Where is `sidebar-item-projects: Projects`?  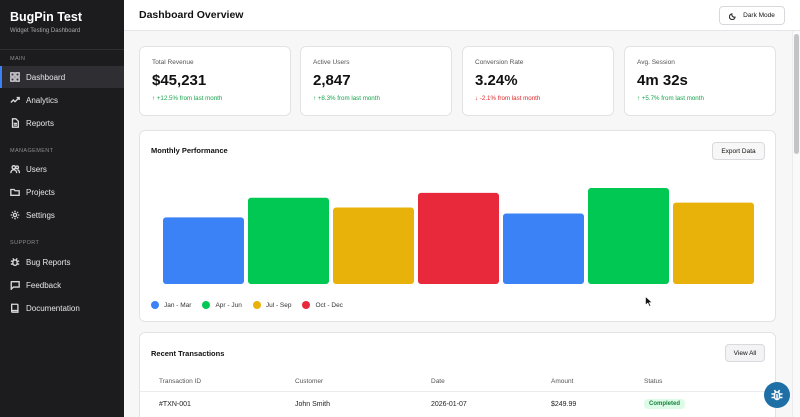 sidebar-item-projects: Projects is located at coordinates (62, 192).